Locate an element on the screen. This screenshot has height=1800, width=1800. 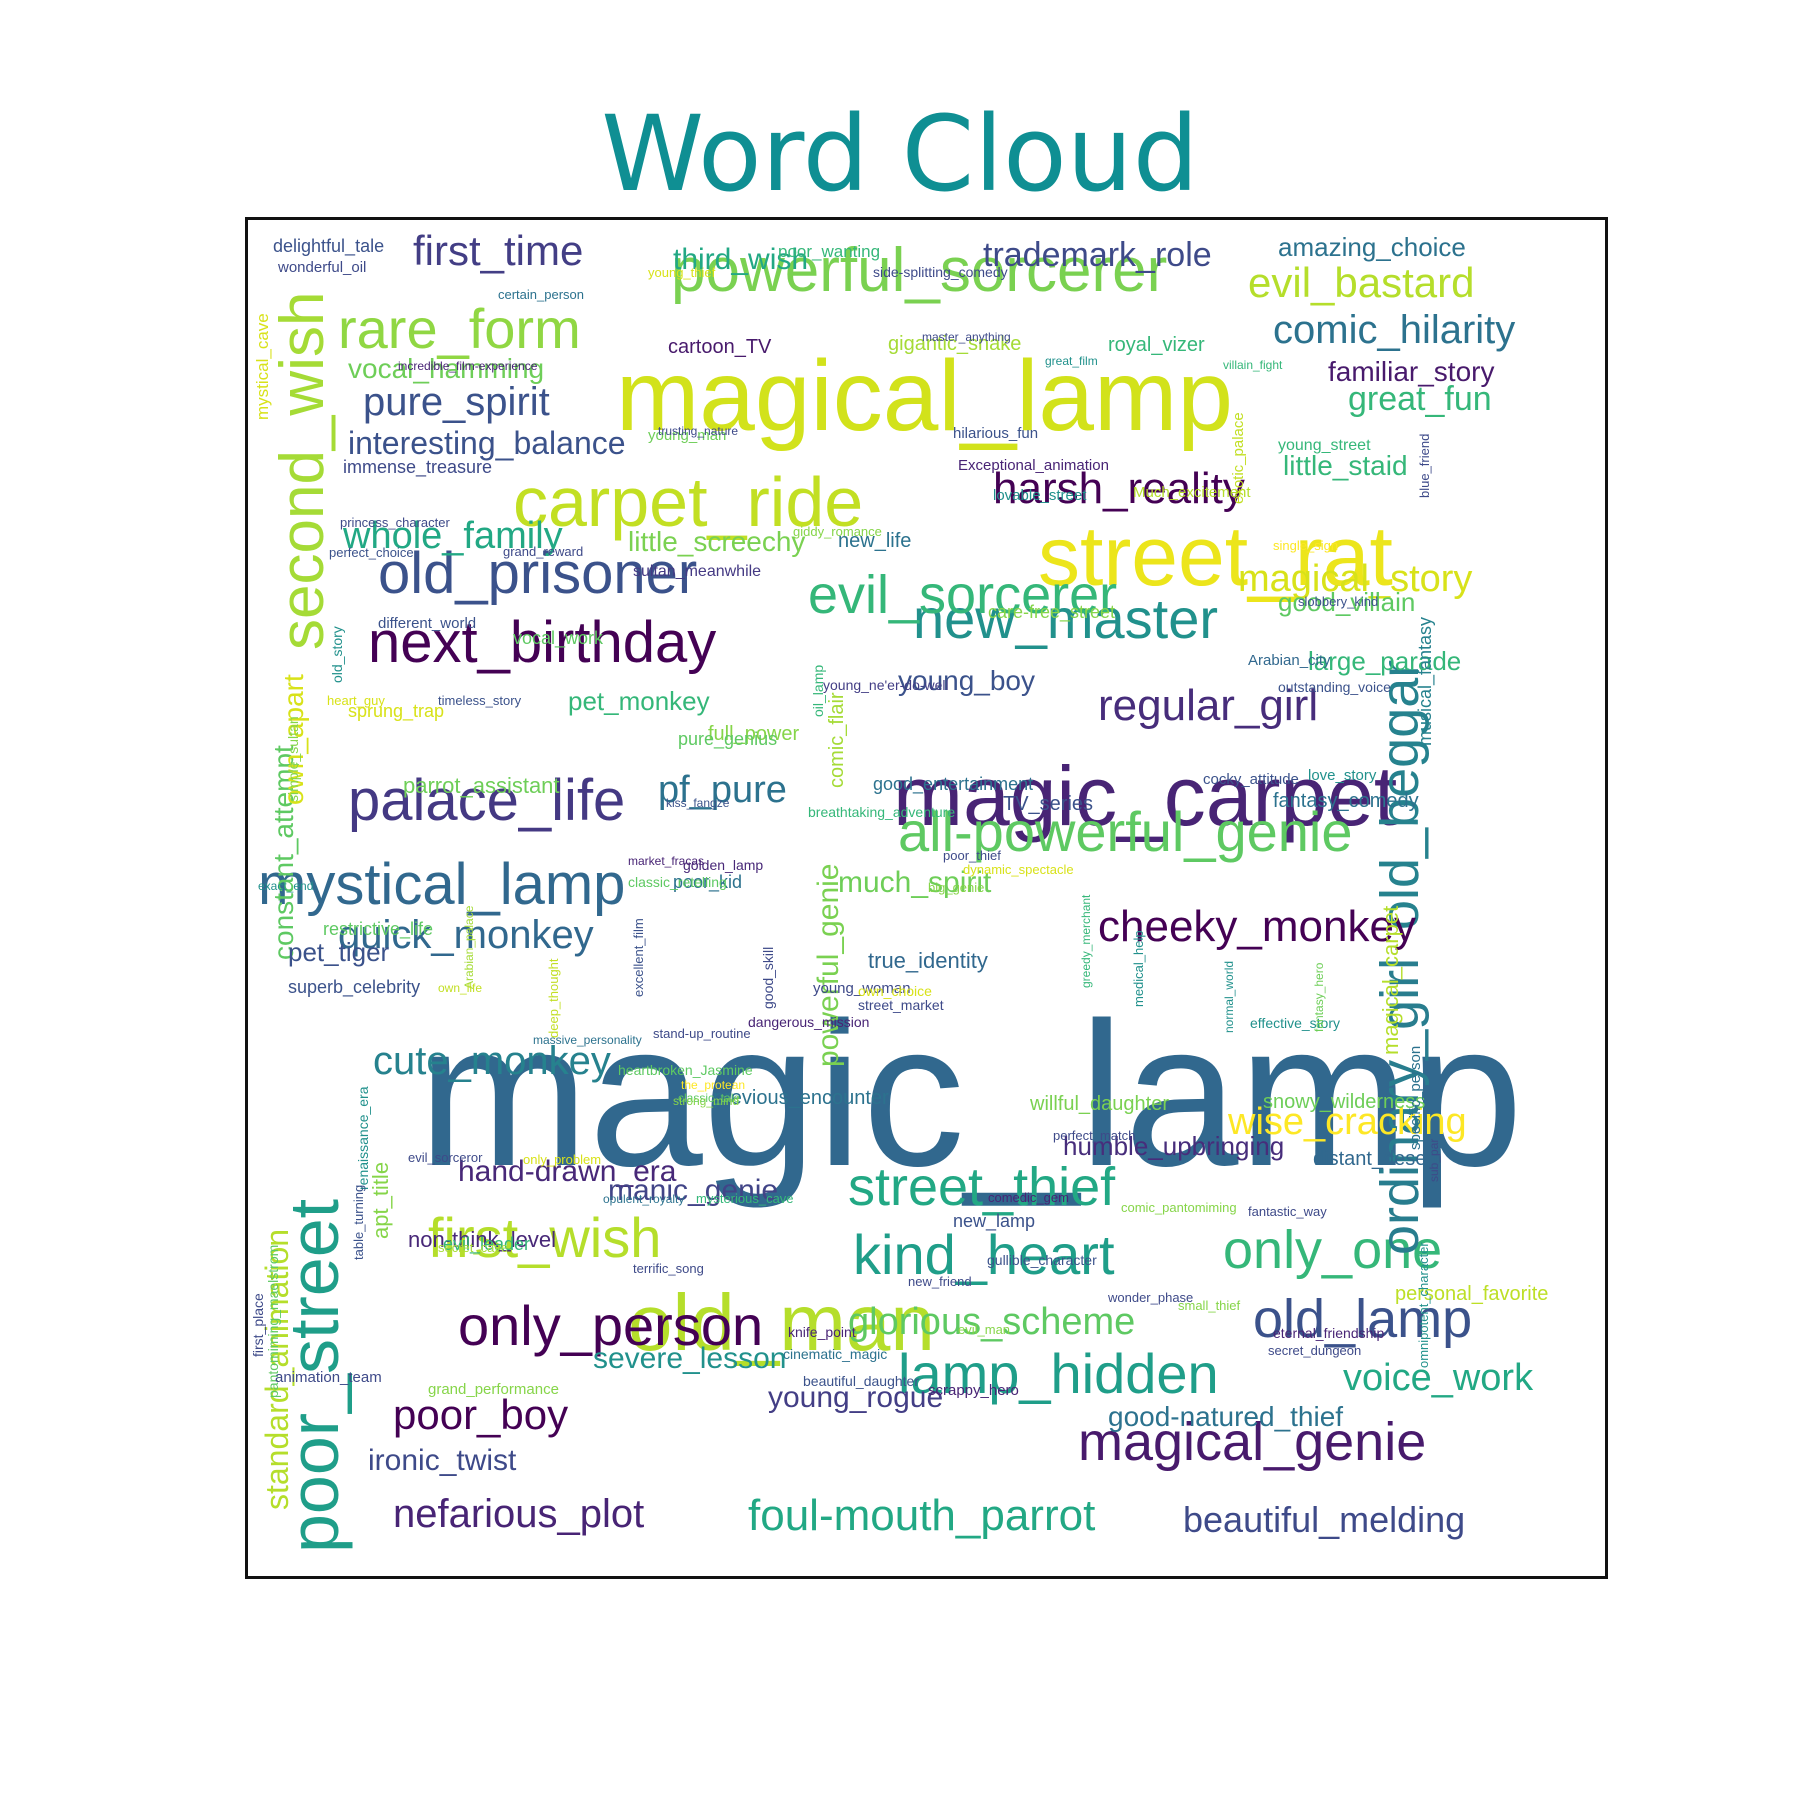
word-comic-flair: comic_flair is located at coordinates (837, 740).